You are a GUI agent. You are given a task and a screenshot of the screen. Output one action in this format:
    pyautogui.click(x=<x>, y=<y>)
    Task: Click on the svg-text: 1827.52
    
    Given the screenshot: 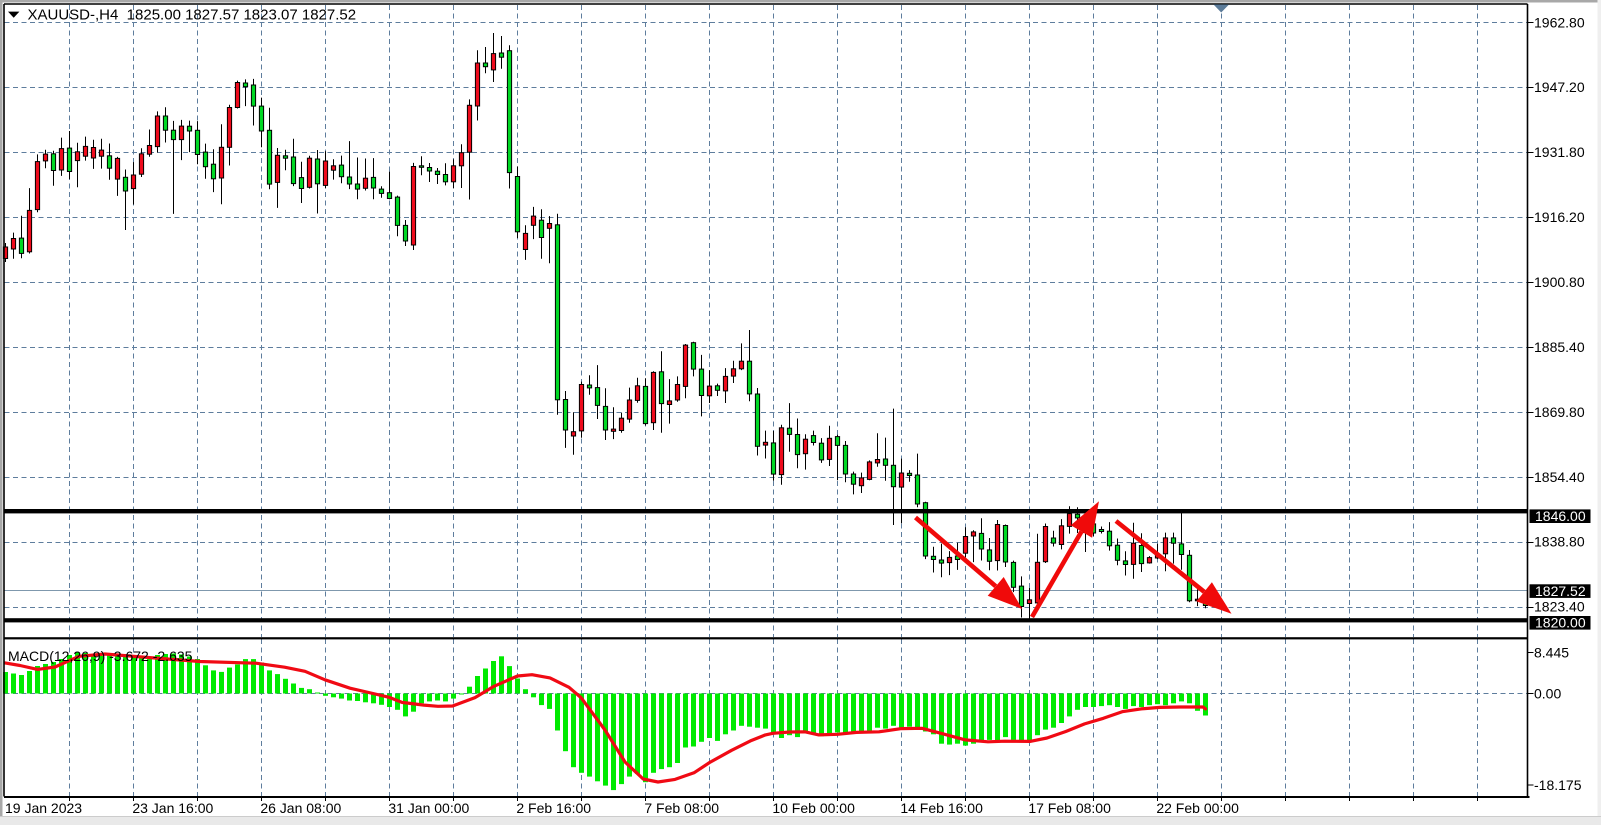 What is the action you would take?
    pyautogui.click(x=1560, y=591)
    